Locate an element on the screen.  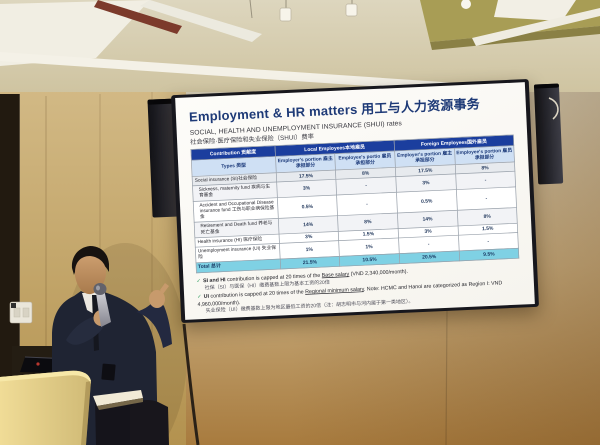
ceiling-beam-diagonal is located at coordinates (201, 21).